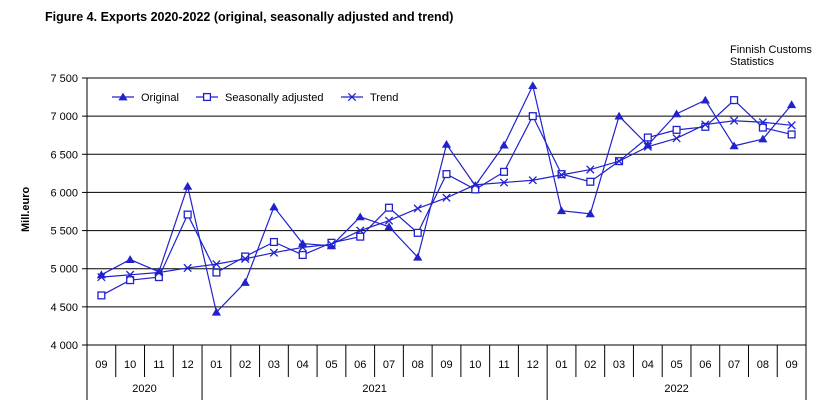  What do you see at coordinates (160, 98) in the screenshot?
I see `svg-text: Original` at bounding box center [160, 98].